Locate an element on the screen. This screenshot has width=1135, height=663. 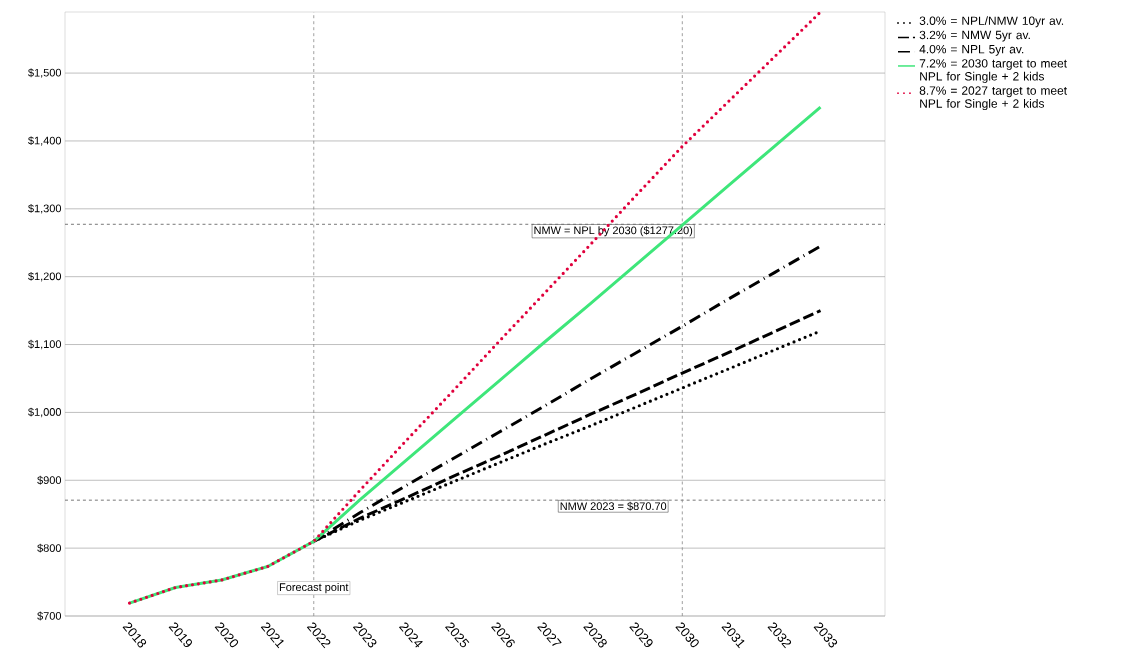
y-tick-label: $700 is located at coordinates (49, 616).